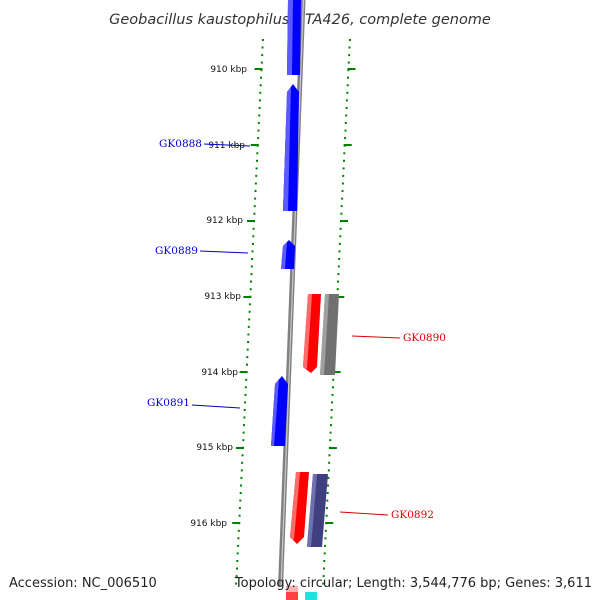 The width and height of the screenshot is (600, 600). What do you see at coordinates (224, 221) in the screenshot?
I see `tick-label: 912 kbp` at bounding box center [224, 221].